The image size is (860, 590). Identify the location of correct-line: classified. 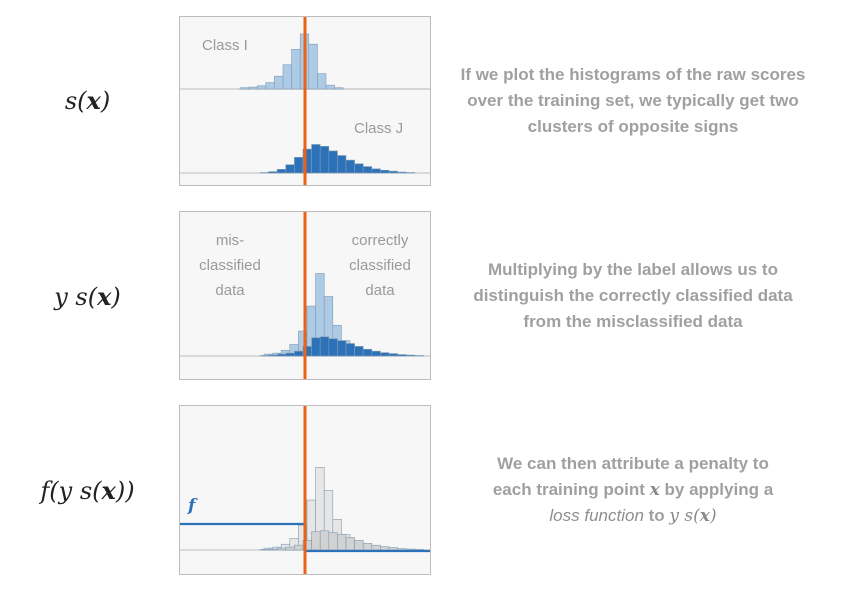
(380, 265).